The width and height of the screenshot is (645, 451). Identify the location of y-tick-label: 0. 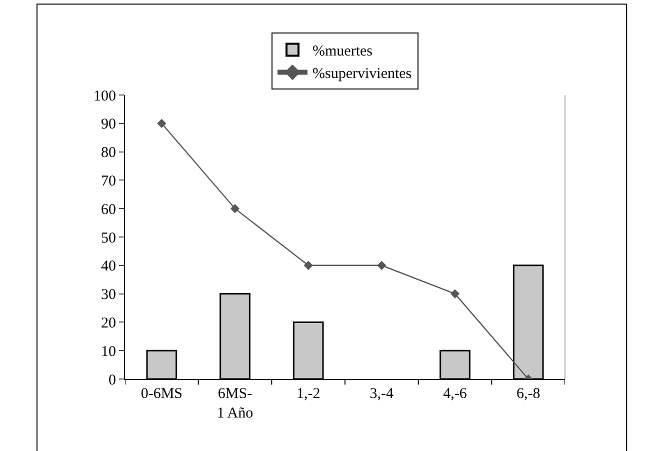
(112, 380).